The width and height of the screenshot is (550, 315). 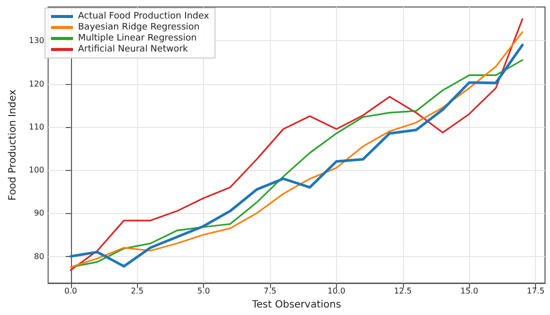 What do you see at coordinates (137, 39) in the screenshot?
I see `legend-label: Multiple Linear Regression` at bounding box center [137, 39].